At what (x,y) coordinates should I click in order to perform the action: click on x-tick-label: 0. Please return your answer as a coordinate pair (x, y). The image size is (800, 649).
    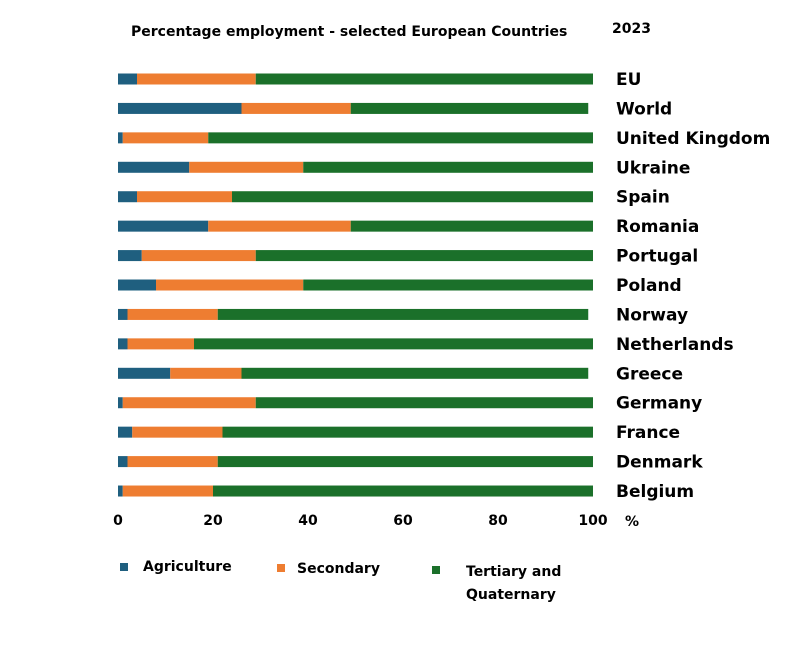
    Looking at the image, I should click on (118, 521).